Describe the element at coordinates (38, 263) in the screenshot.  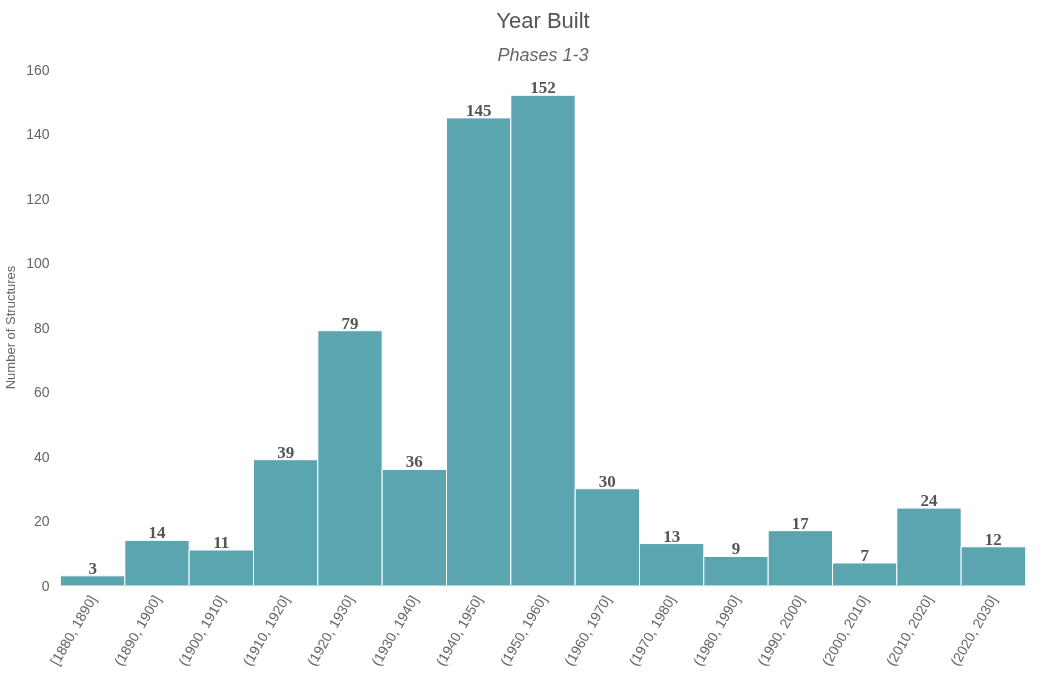
I see `y-tick-label: 100` at that location.